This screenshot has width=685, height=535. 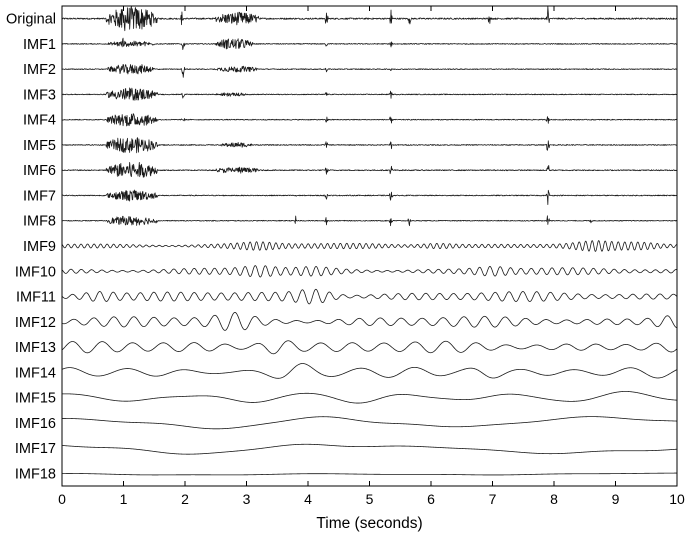 I want to click on x-tick-label: 7, so click(x=493, y=499).